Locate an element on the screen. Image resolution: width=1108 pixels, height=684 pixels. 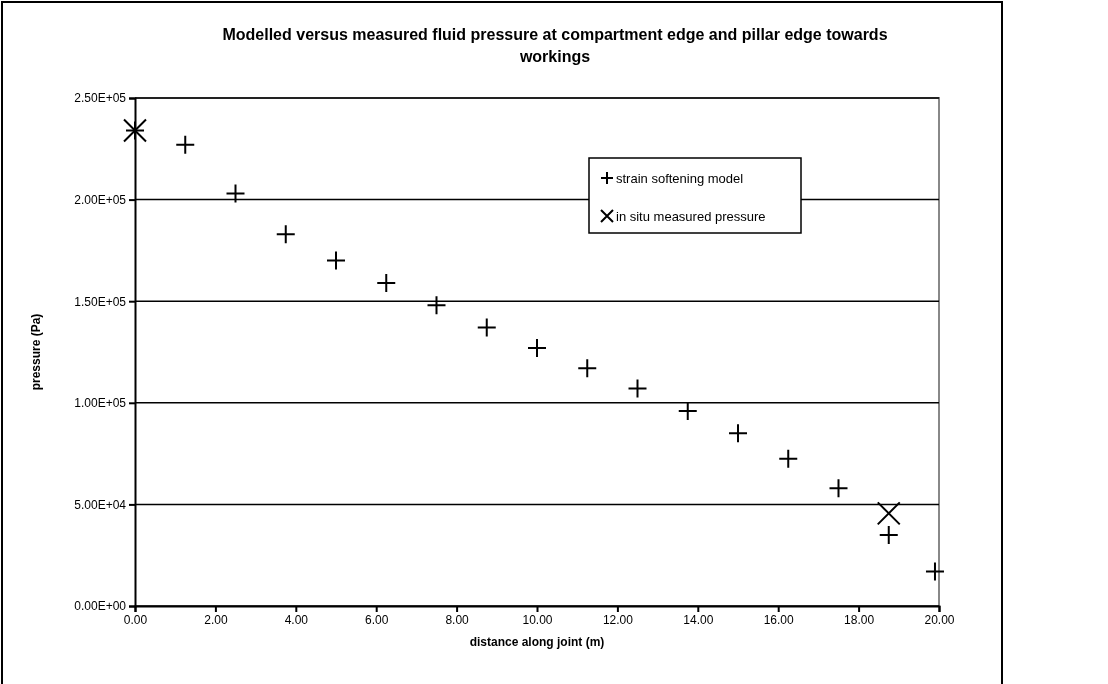
x-axis-title: distance along joint (m) is located at coordinates (537, 642).